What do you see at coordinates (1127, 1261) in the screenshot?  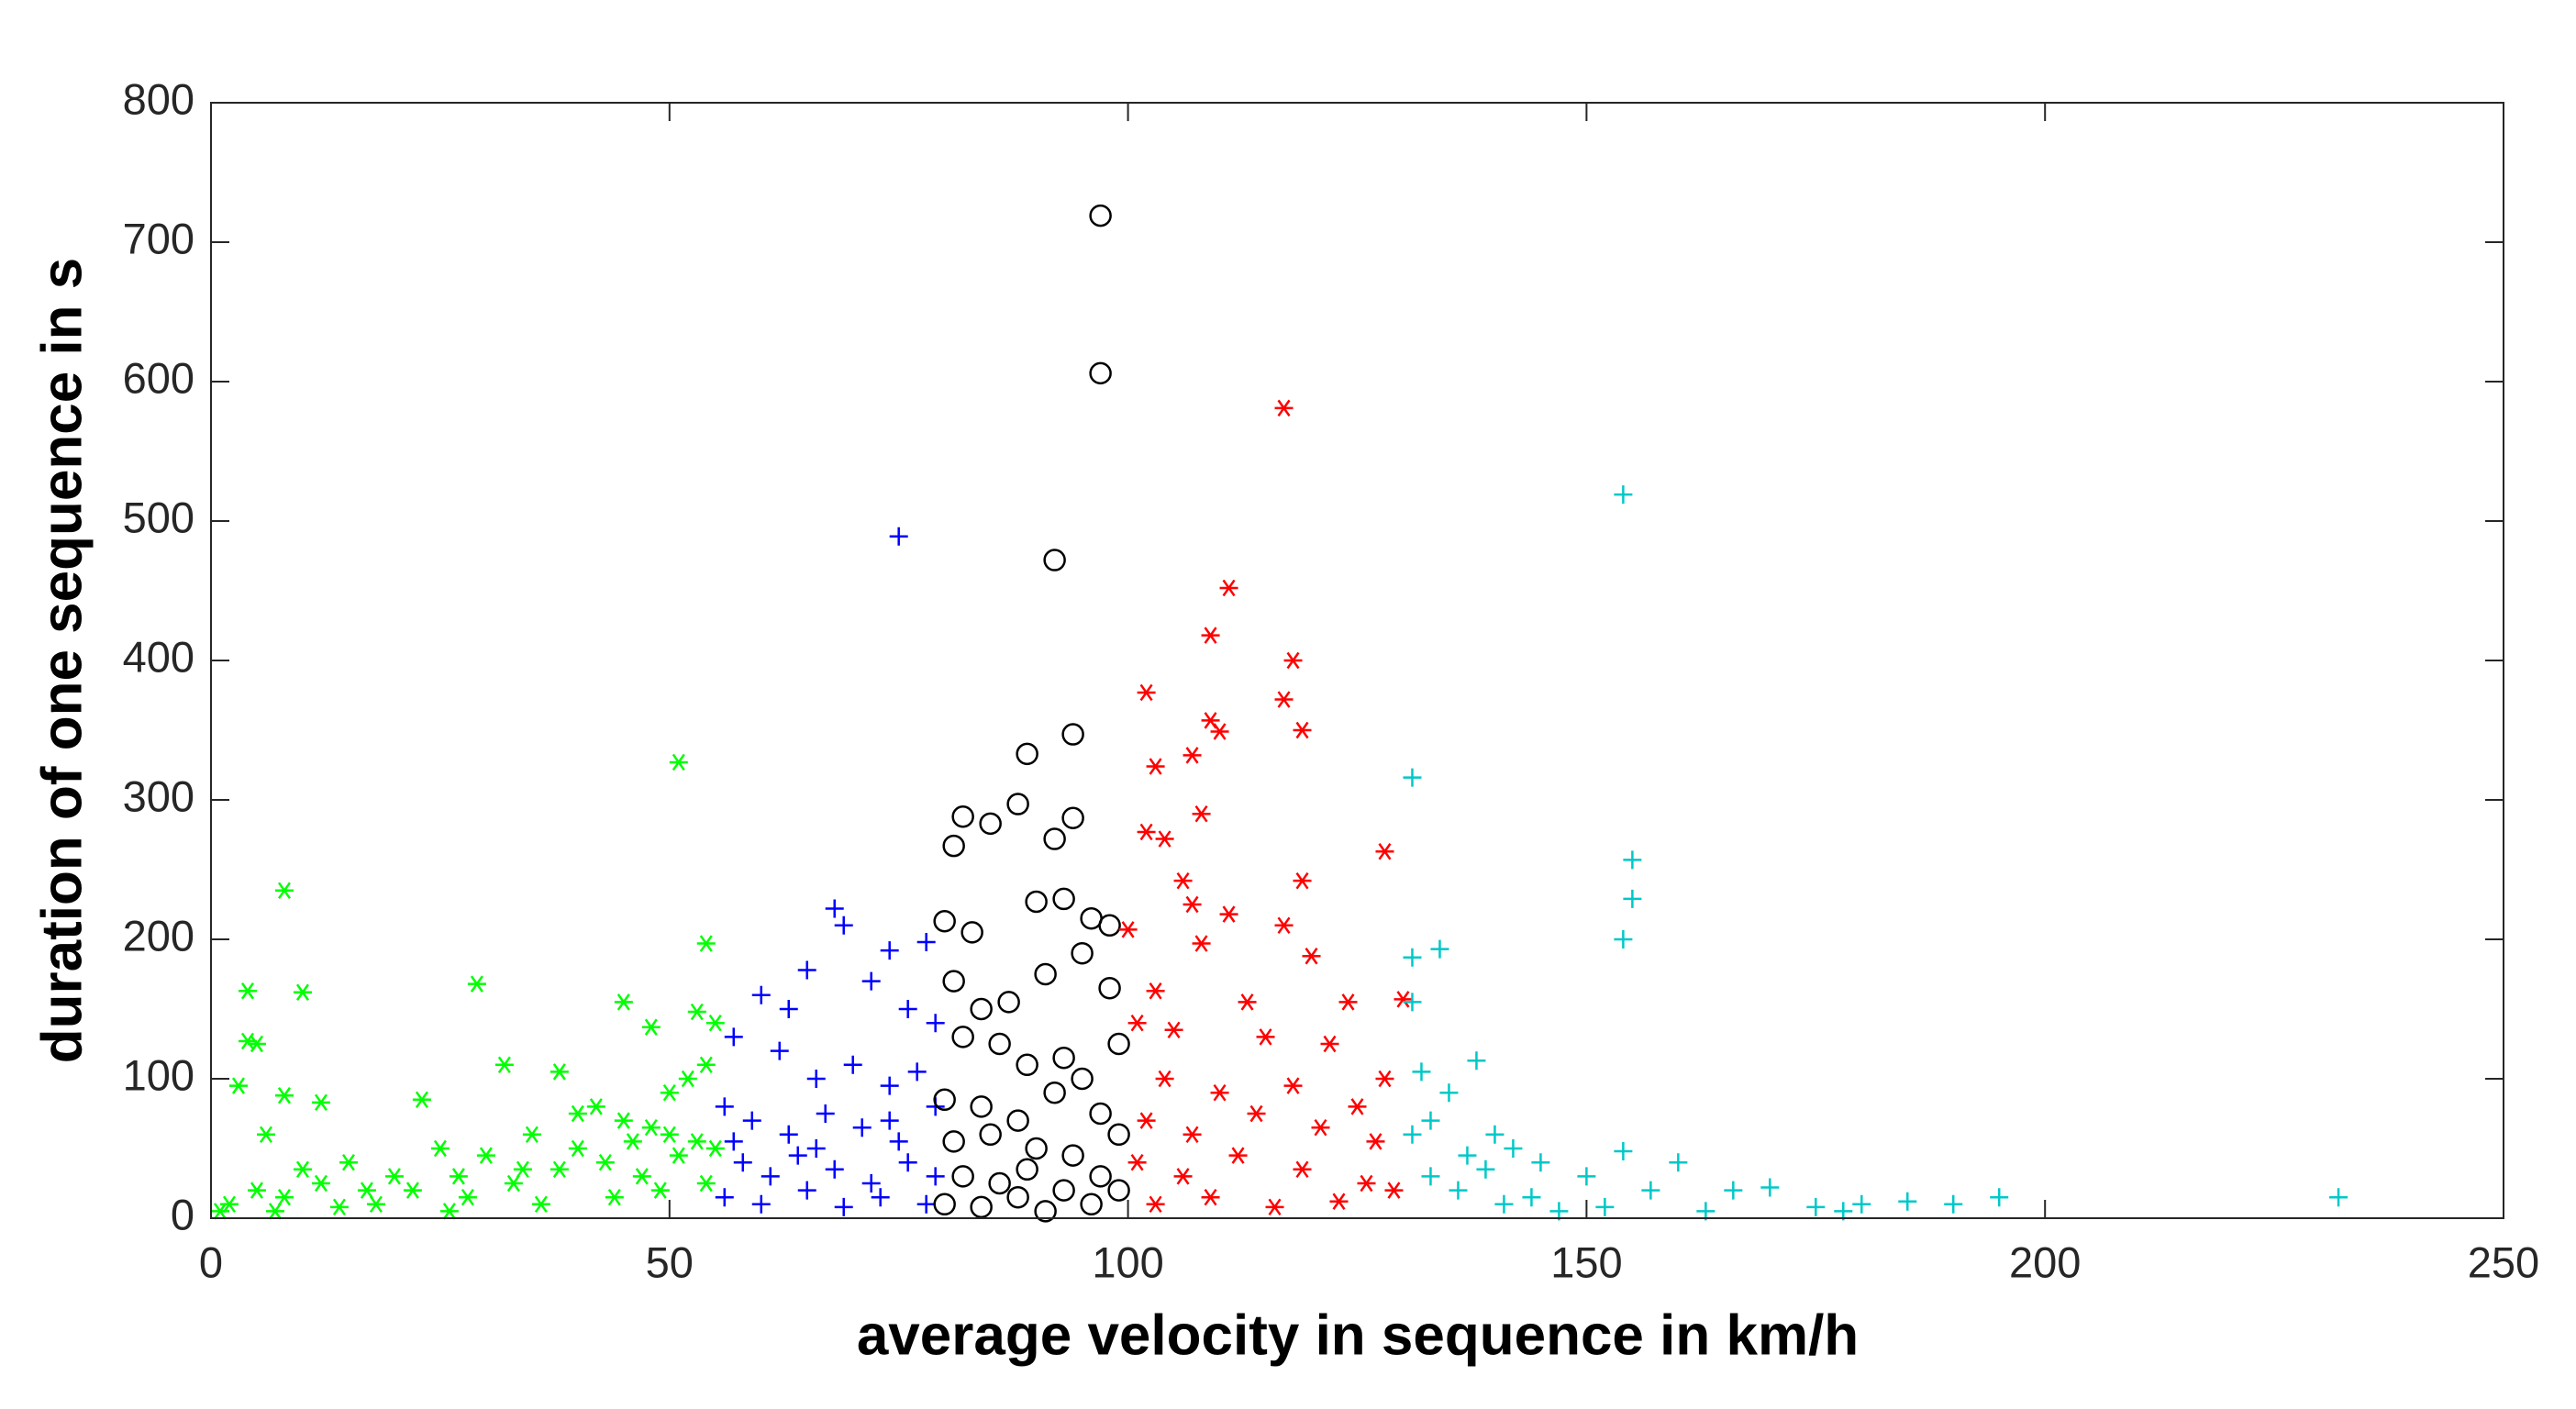 I see `x-tick-label: 100` at bounding box center [1127, 1261].